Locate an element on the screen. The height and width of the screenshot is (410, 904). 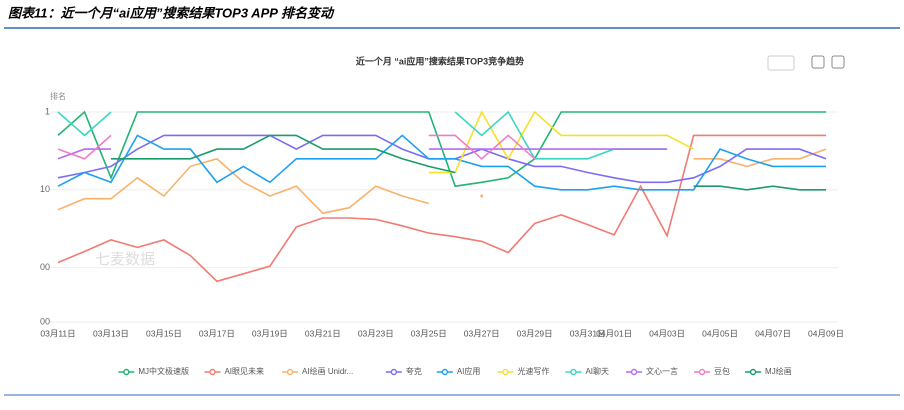
y-tick-label: 1 is located at coordinates (47, 111).